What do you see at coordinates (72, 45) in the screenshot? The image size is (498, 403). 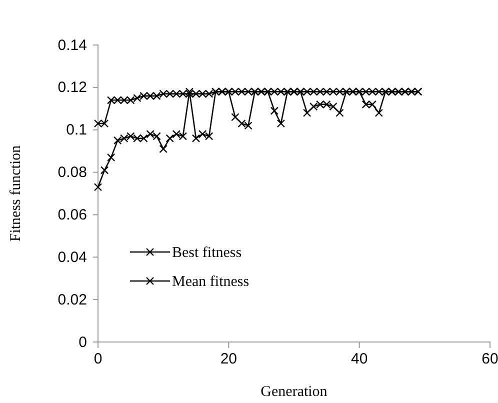 I see `y-tick-label: 0.14` at bounding box center [72, 45].